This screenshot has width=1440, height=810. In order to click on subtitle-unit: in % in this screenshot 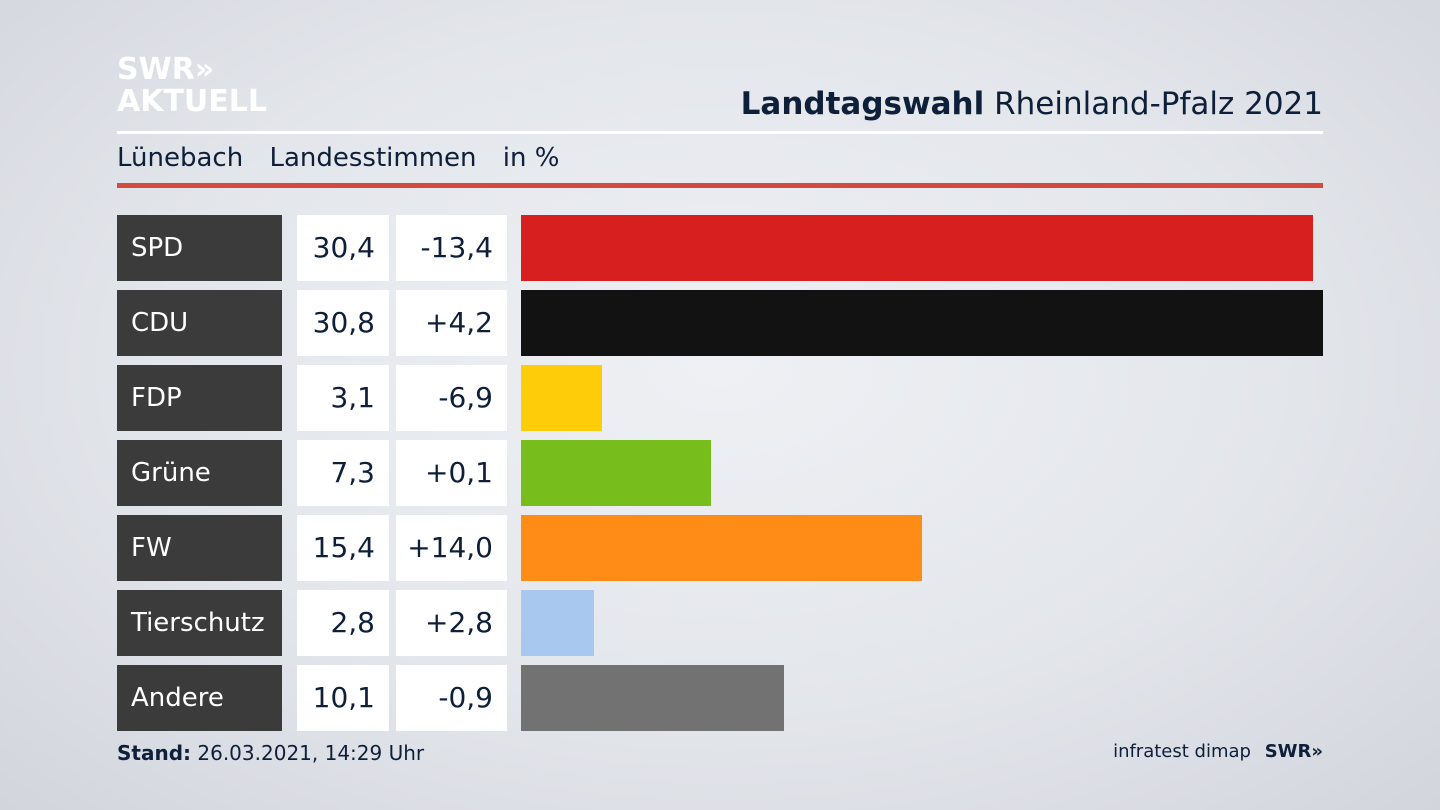, I will do `click(531, 158)`.